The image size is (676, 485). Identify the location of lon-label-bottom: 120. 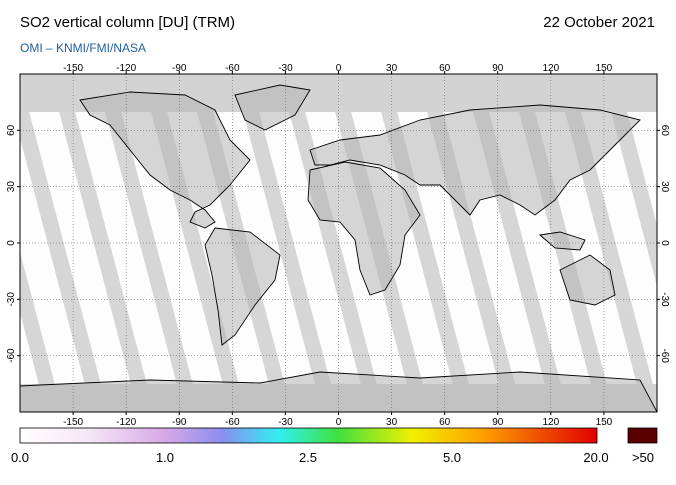
(550, 422).